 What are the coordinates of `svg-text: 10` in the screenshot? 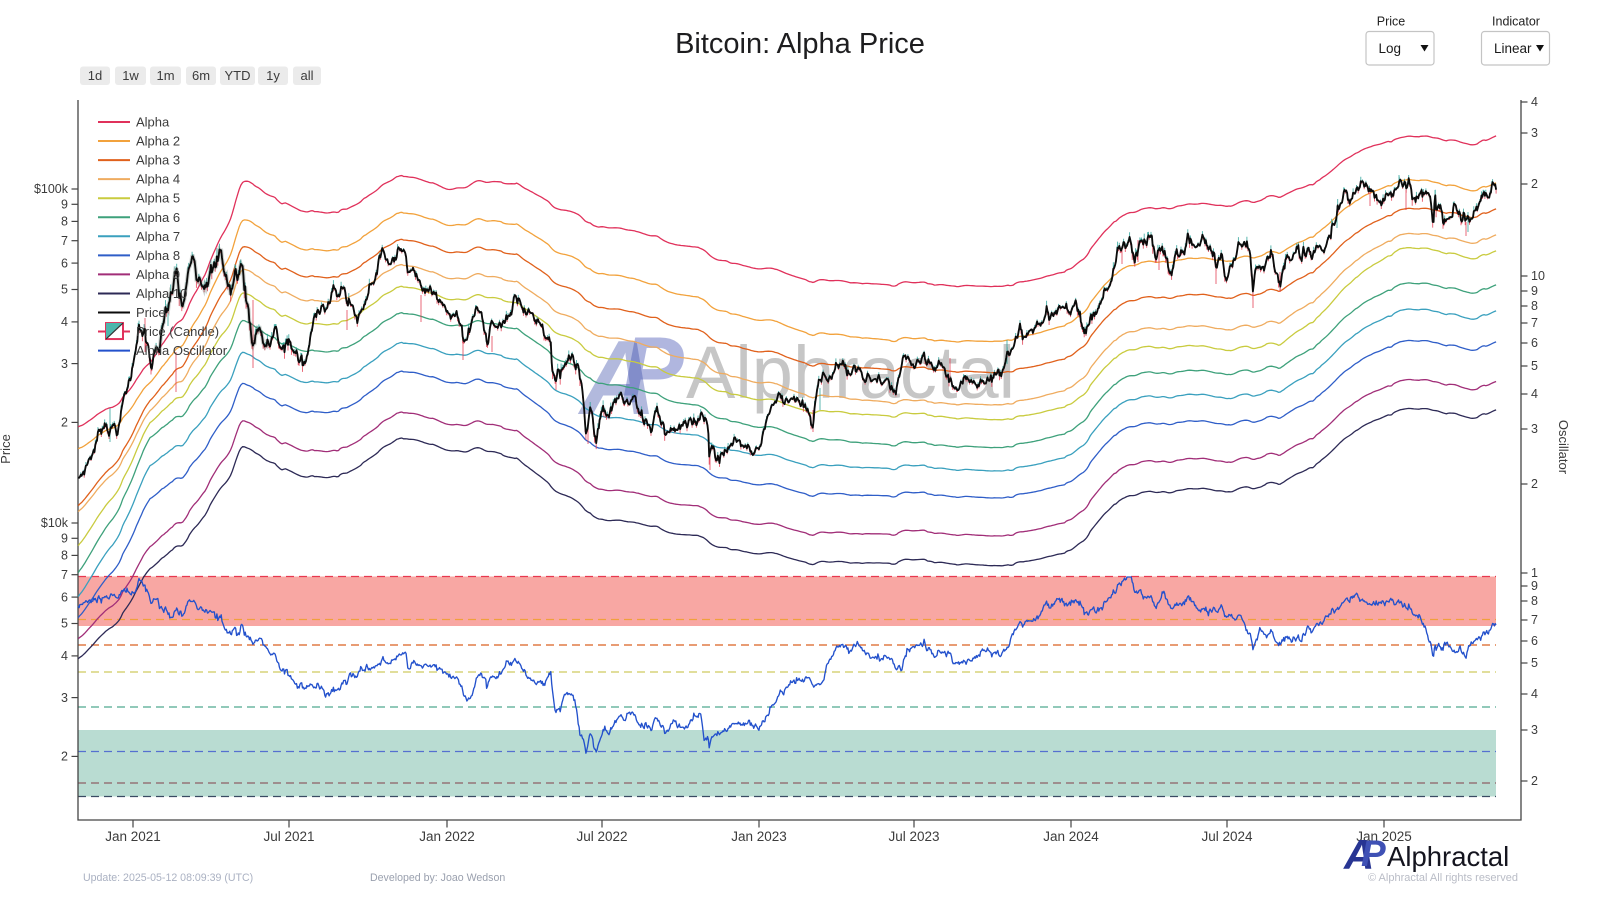 It's located at (1538, 276).